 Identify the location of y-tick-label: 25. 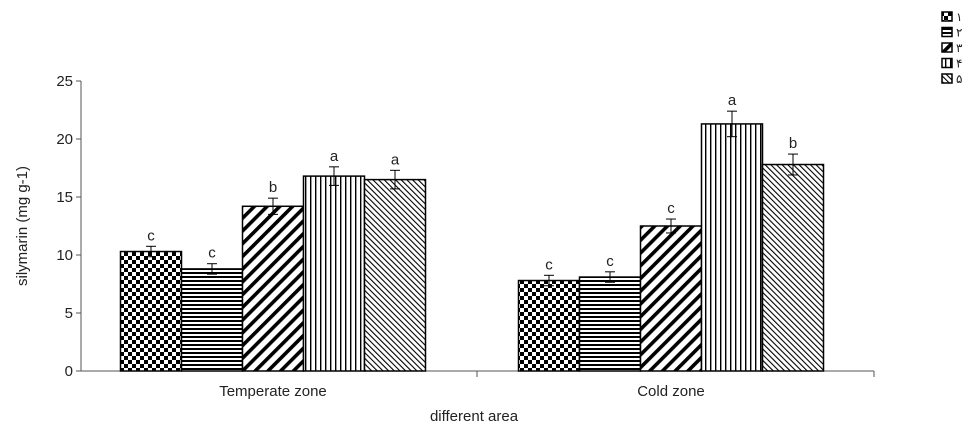
(64, 81).